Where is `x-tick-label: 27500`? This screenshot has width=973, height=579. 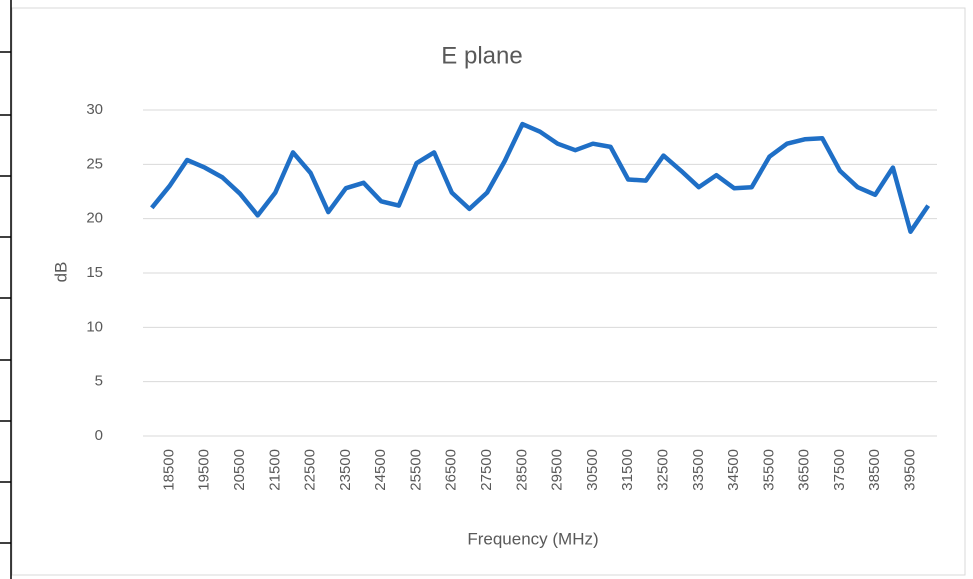
x-tick-label: 27500 is located at coordinates (486, 470).